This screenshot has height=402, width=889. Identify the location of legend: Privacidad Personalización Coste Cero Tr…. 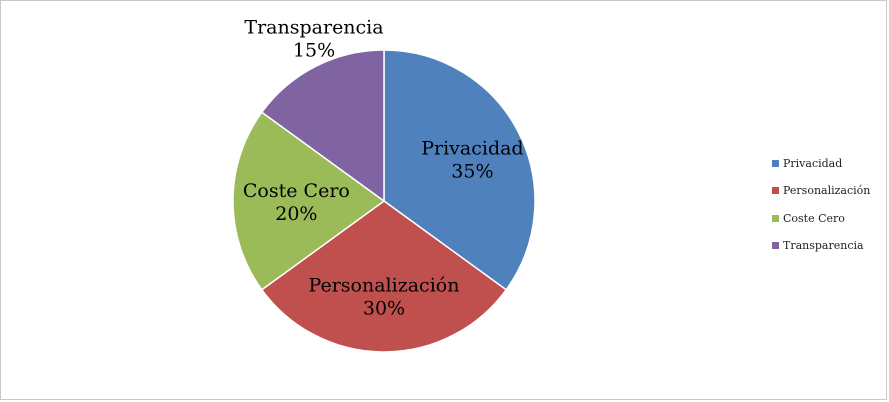
(821, 204).